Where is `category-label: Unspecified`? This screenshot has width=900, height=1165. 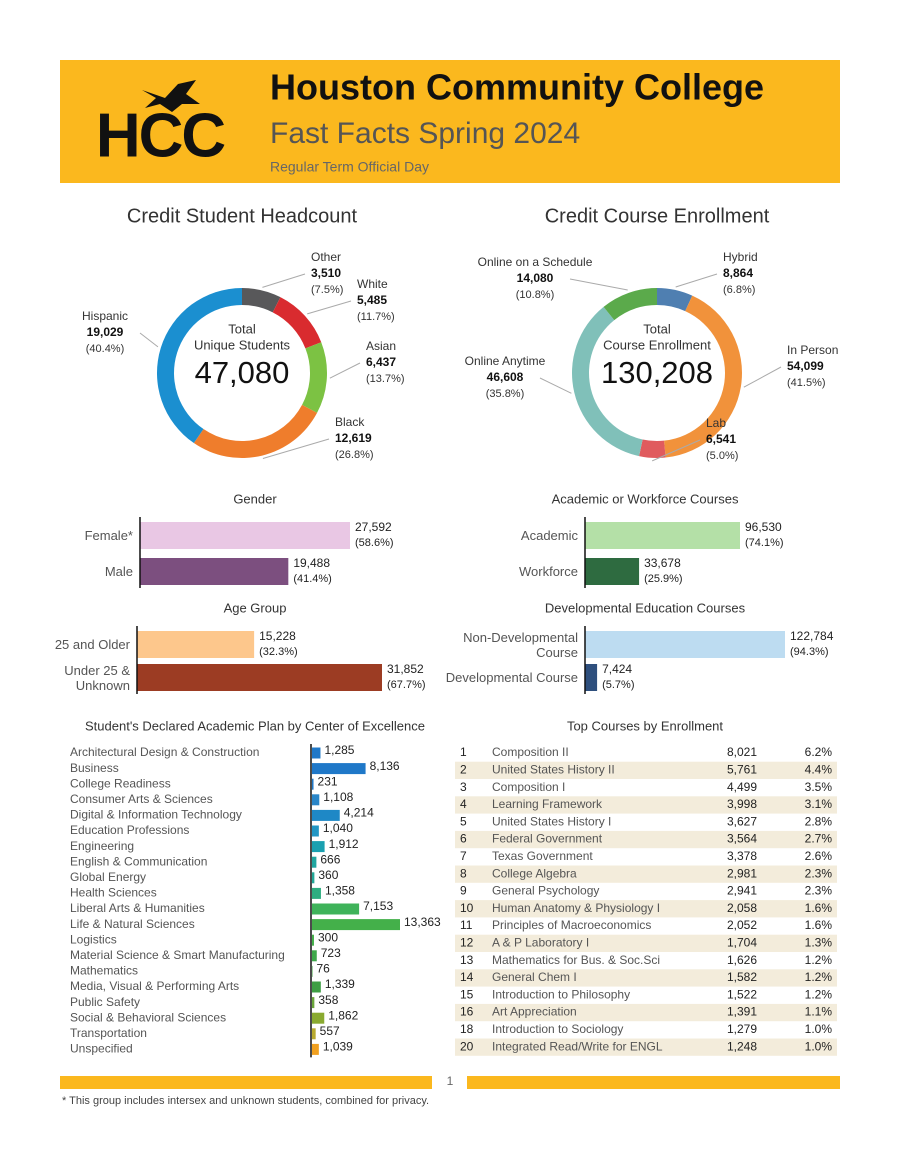
category-label: Unspecified is located at coordinates (101, 1049).